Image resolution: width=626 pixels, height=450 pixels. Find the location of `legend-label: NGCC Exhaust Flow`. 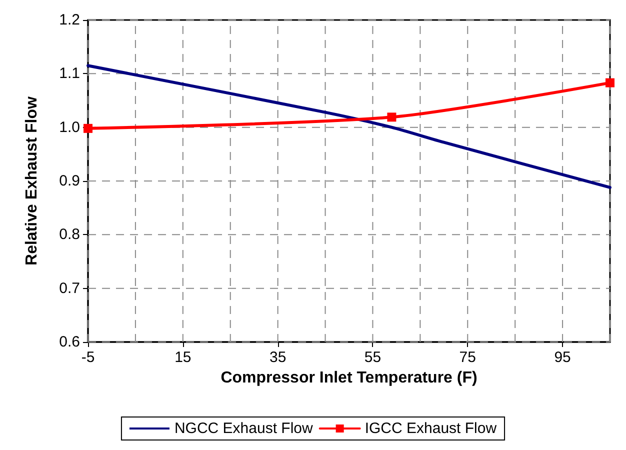

legend-label: NGCC Exhaust Flow is located at coordinates (243, 428).